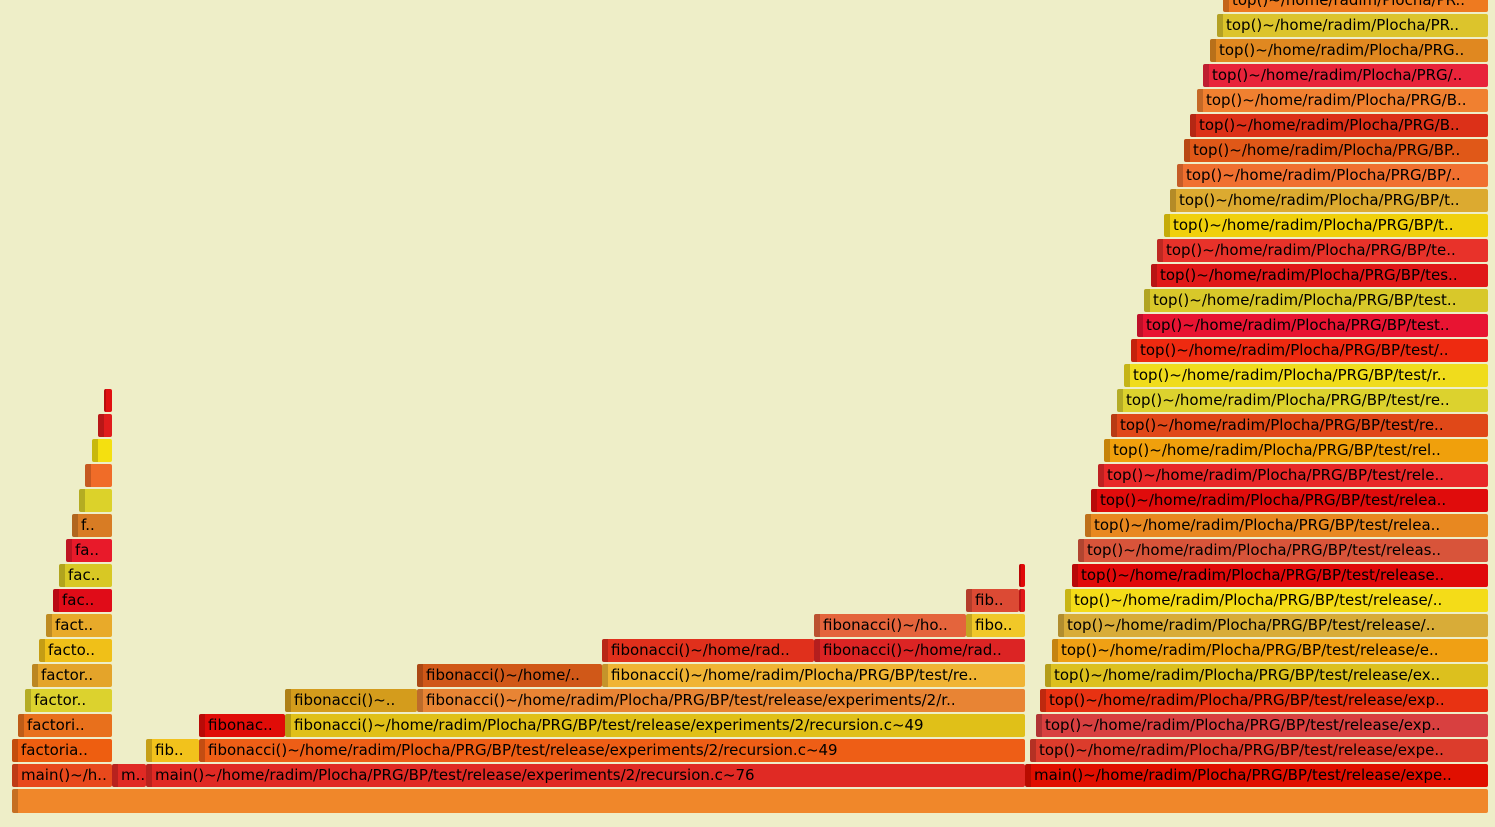  I want to click on stack-frame: fact.., so click(79, 625).